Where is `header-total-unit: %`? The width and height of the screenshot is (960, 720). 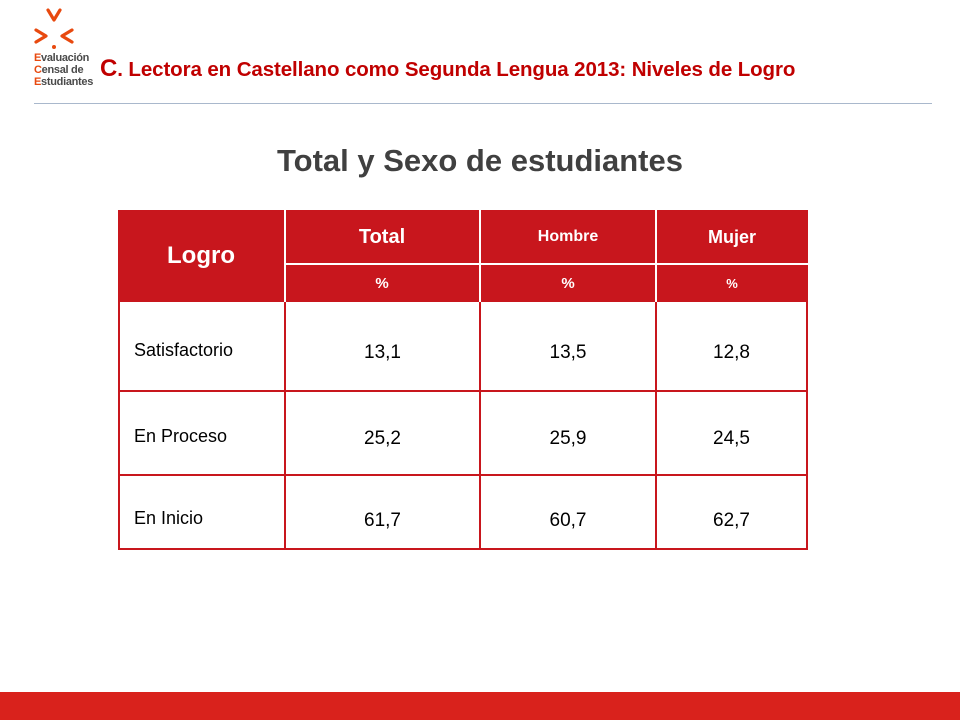 header-total-unit: % is located at coordinates (382, 283).